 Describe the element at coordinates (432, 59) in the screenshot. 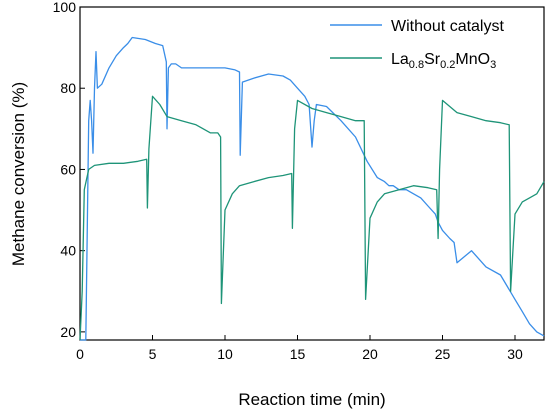

I see `legend-lsm-sr: Sr` at that location.